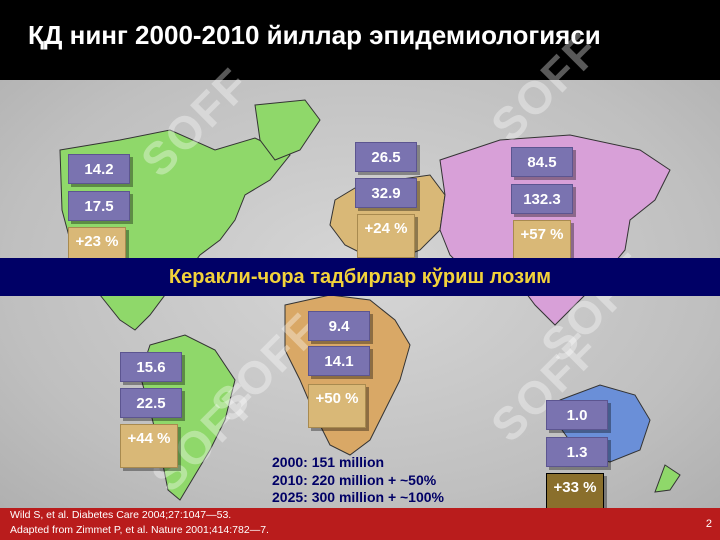 The width and height of the screenshot is (720, 540). Describe the element at coordinates (386, 193) in the screenshot. I see `europe-2010-value: 32.9` at that location.